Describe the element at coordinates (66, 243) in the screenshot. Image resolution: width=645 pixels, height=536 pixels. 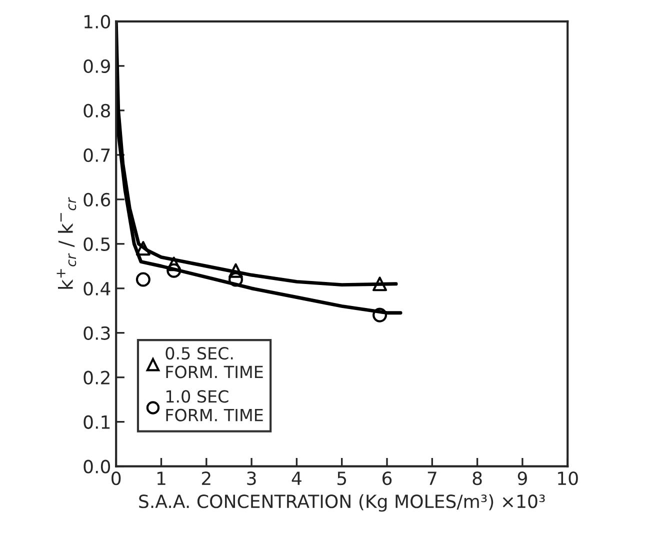
I see `y-axis-title: k$^{+}$$_{cr}$ / k$^{−}$$_{cr}$` at that location.